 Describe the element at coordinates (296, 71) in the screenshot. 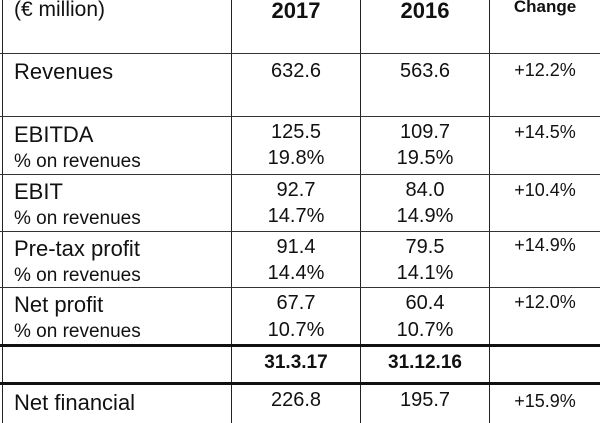

I see `cell-value: 632.6` at that location.